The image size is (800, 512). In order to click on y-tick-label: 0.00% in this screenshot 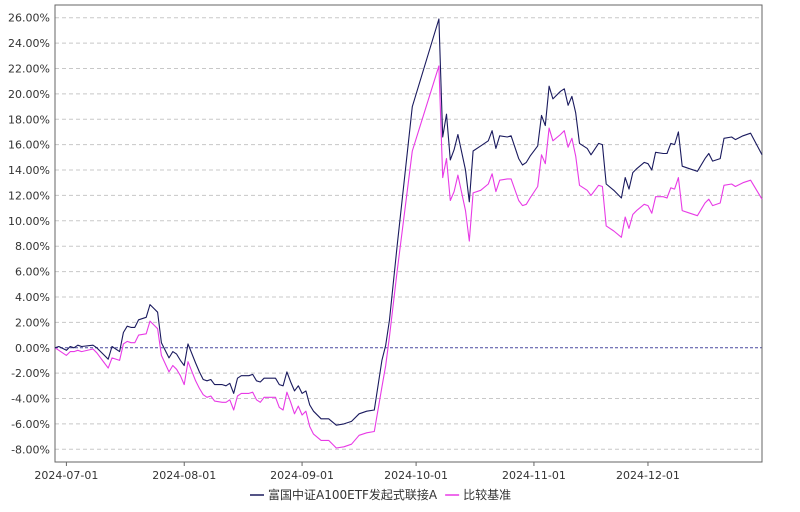, I will do `click(32, 348)`.